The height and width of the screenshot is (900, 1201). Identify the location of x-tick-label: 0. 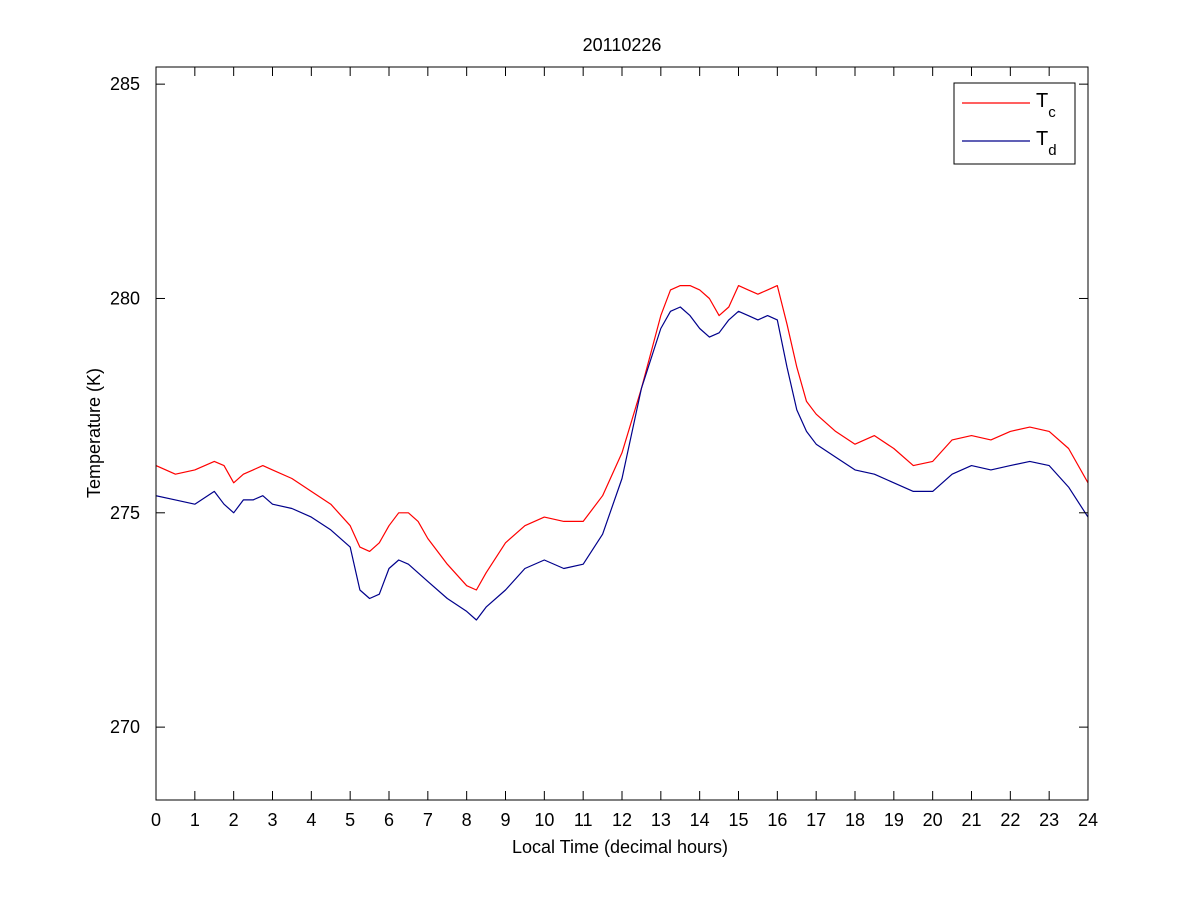
(156, 820).